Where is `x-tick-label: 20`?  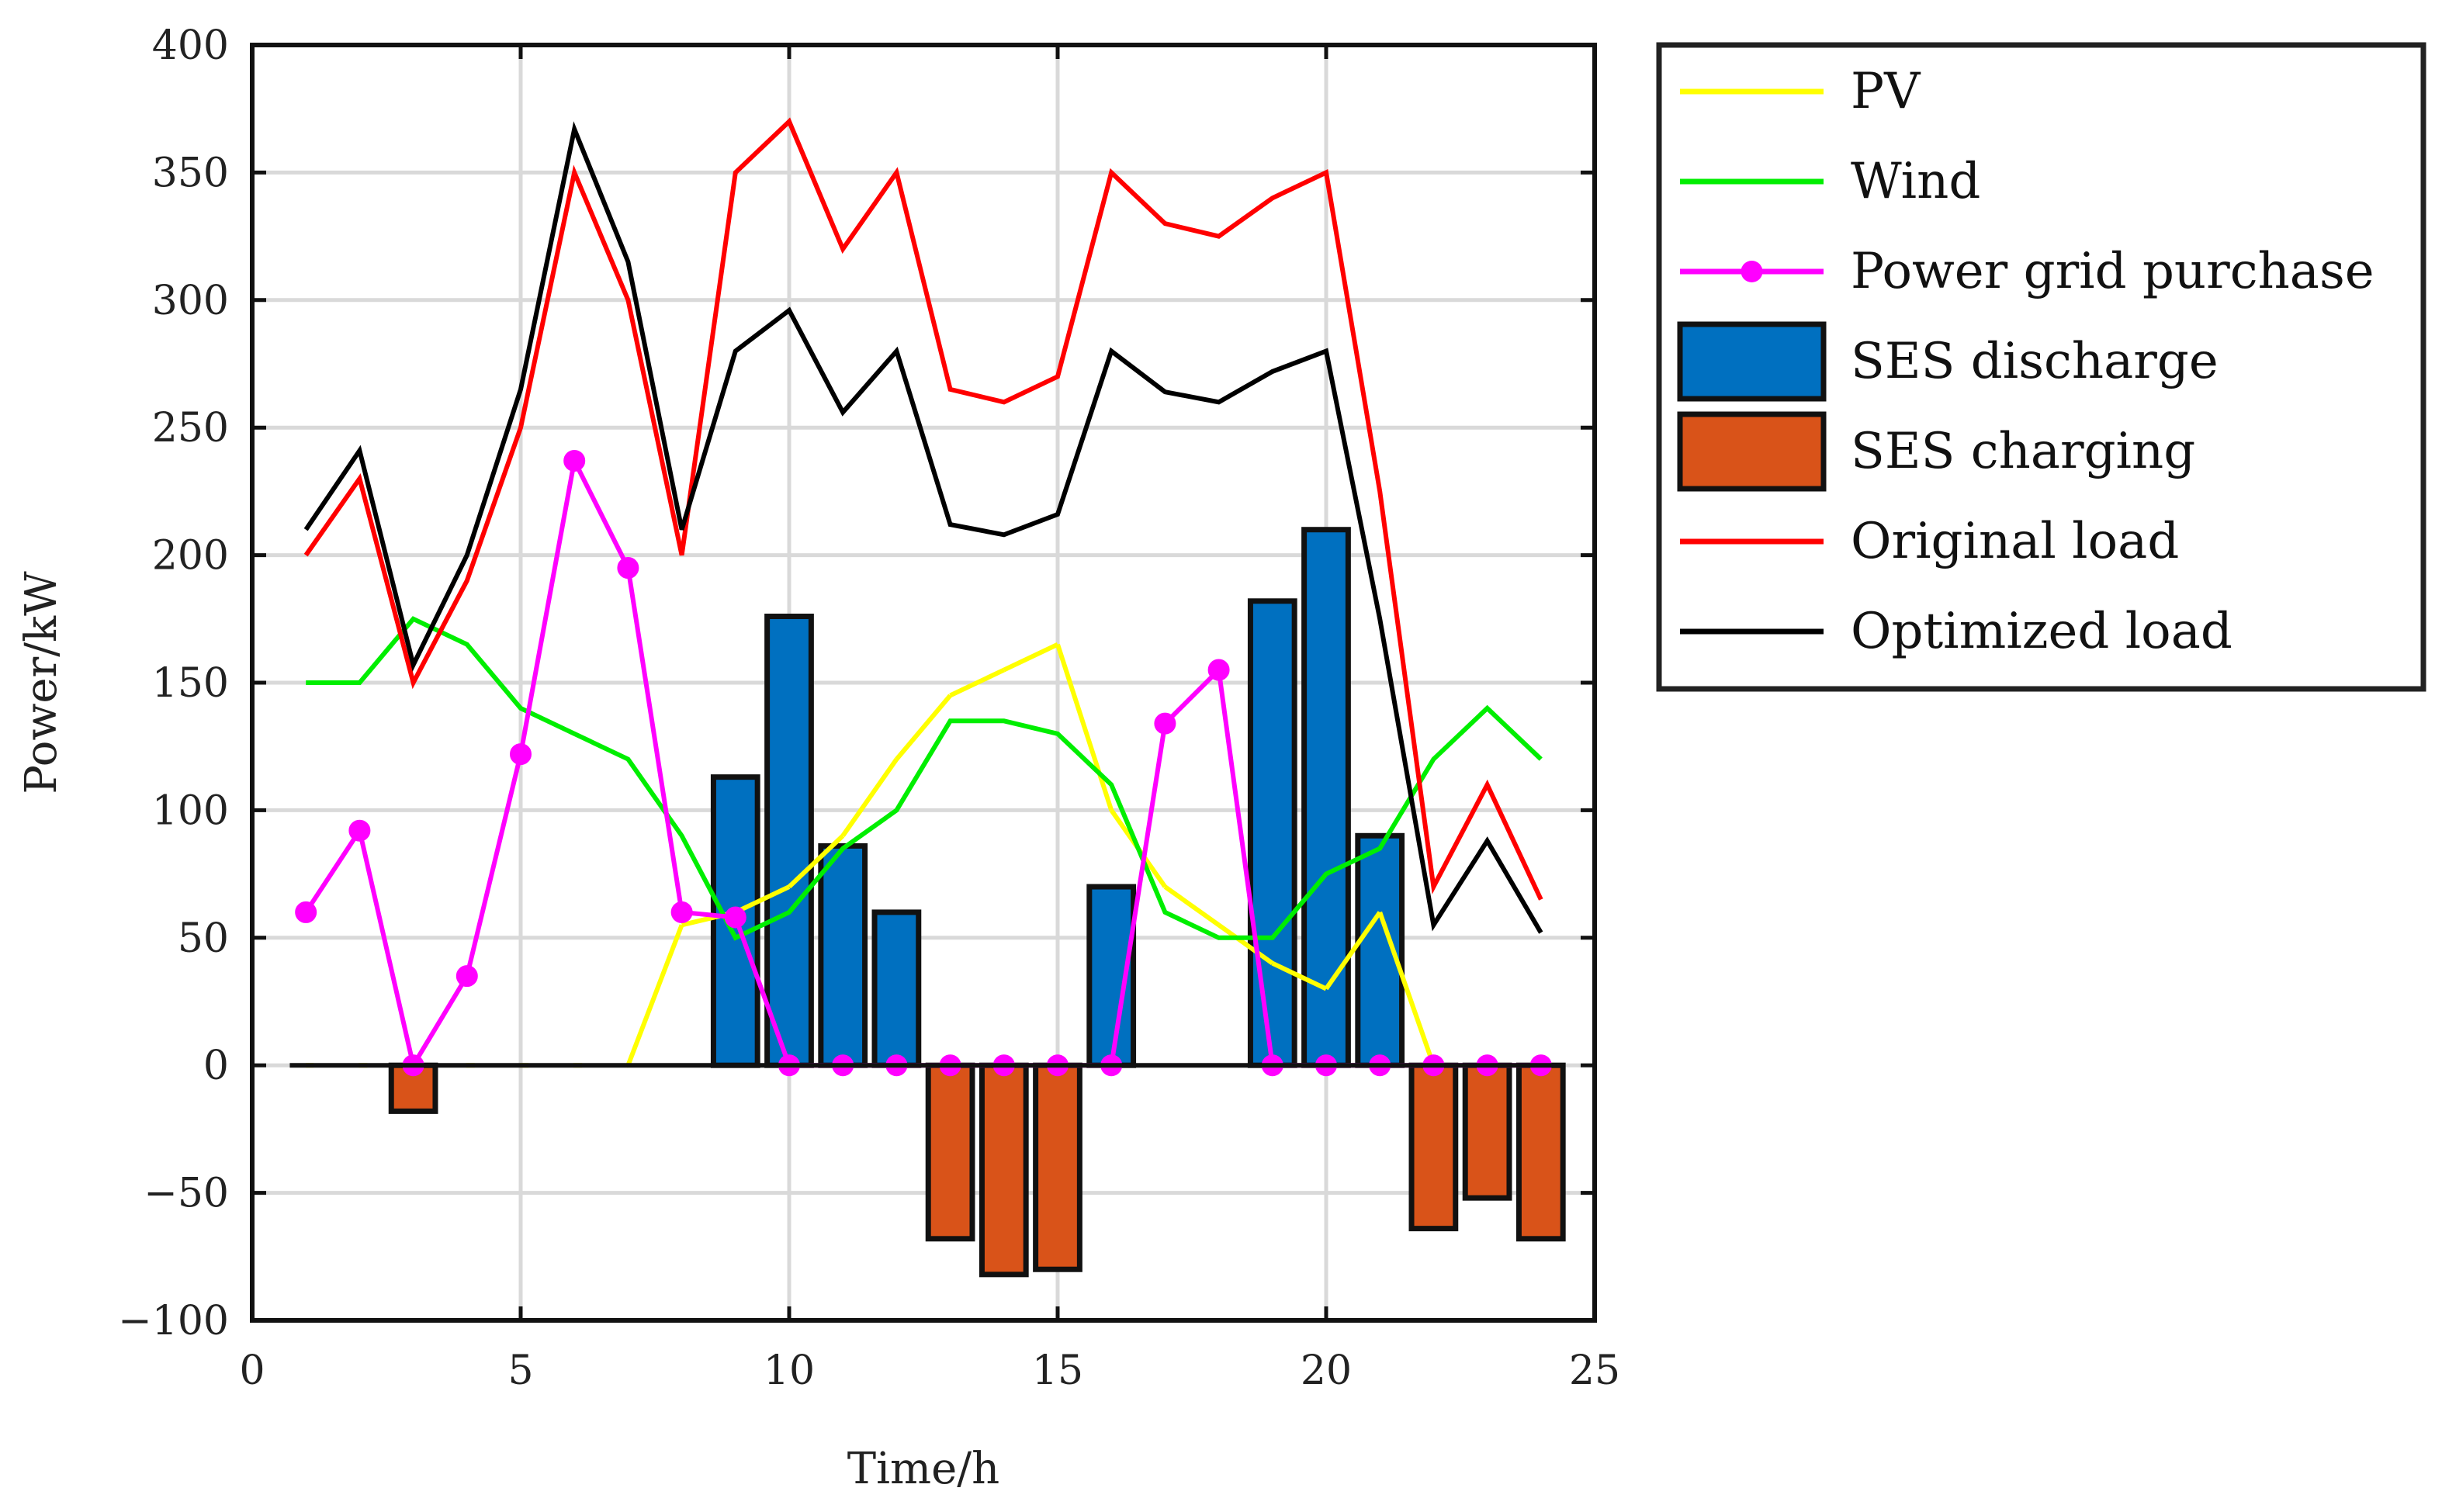 x-tick-label: 20 is located at coordinates (1326, 1371).